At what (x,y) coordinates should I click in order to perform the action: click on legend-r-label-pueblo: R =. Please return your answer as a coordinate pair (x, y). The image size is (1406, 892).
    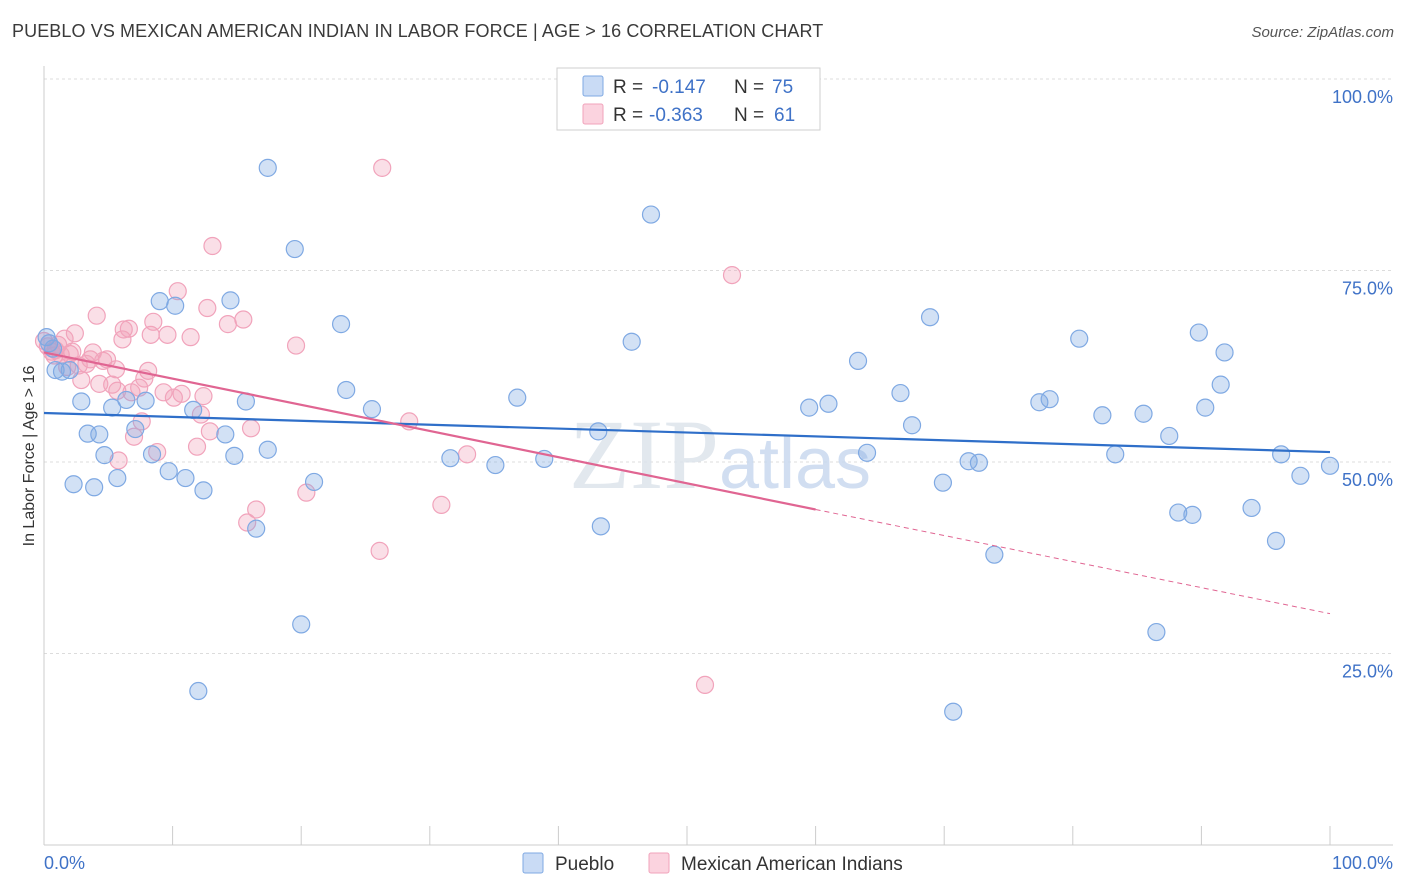
    Looking at the image, I should click on (628, 87).